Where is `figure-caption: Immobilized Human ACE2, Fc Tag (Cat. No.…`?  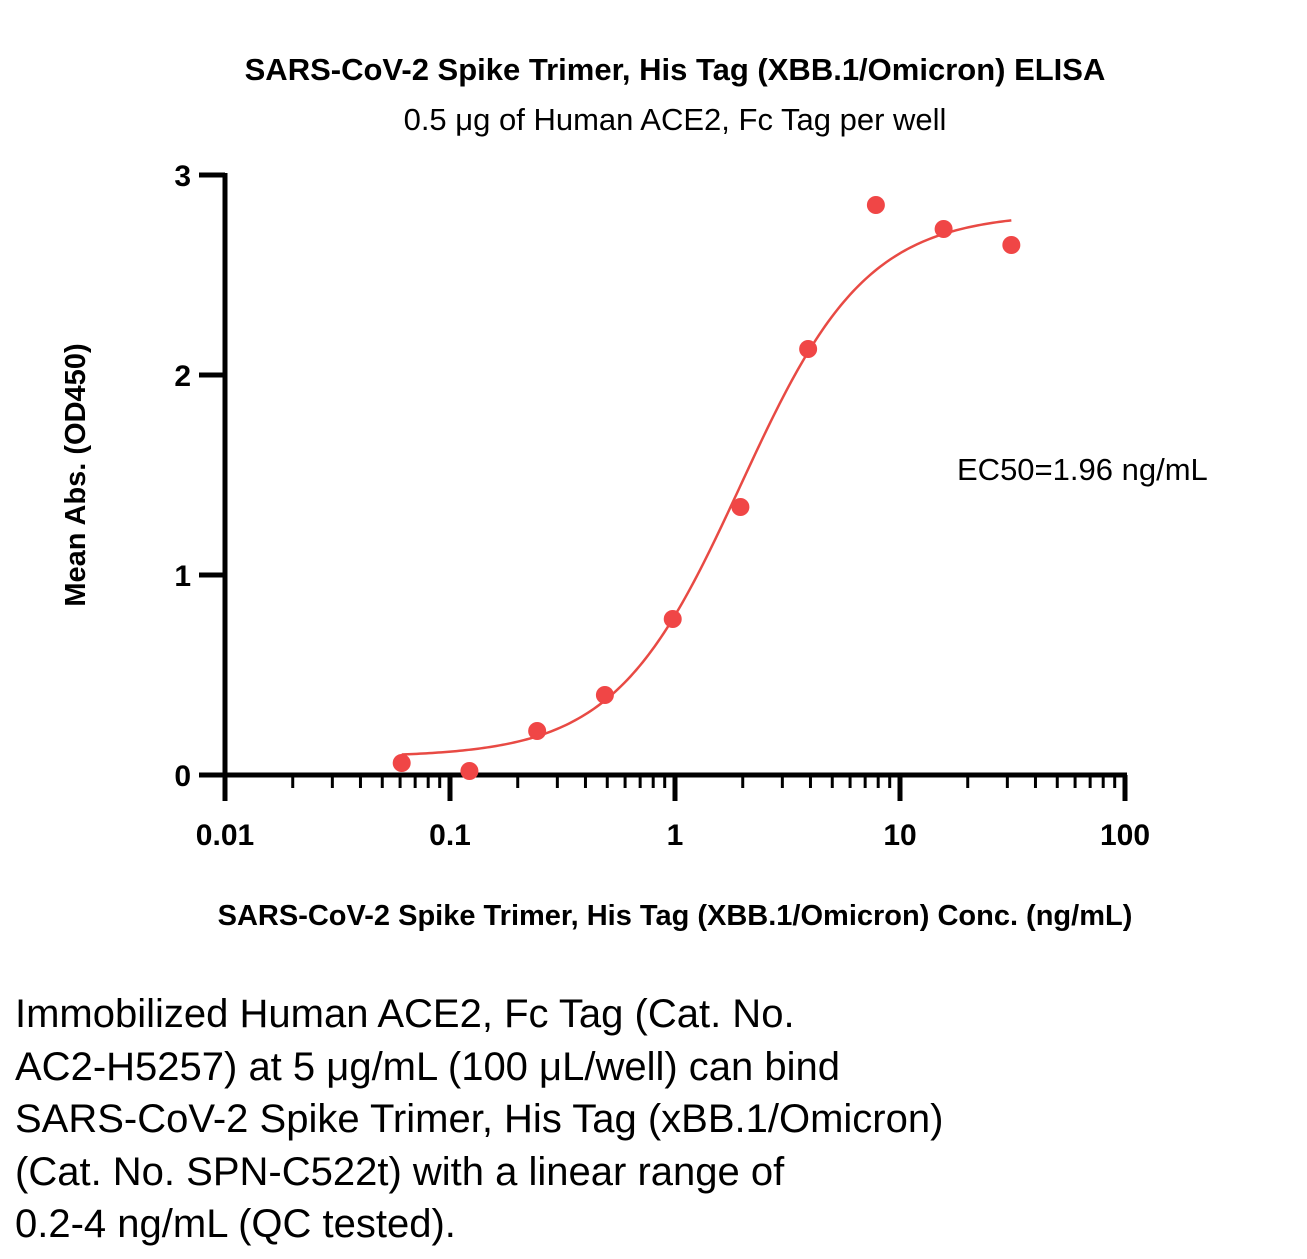 figure-caption: Immobilized Human ACE2, Fc Tag (Cat. No.… is located at coordinates (479, 1119).